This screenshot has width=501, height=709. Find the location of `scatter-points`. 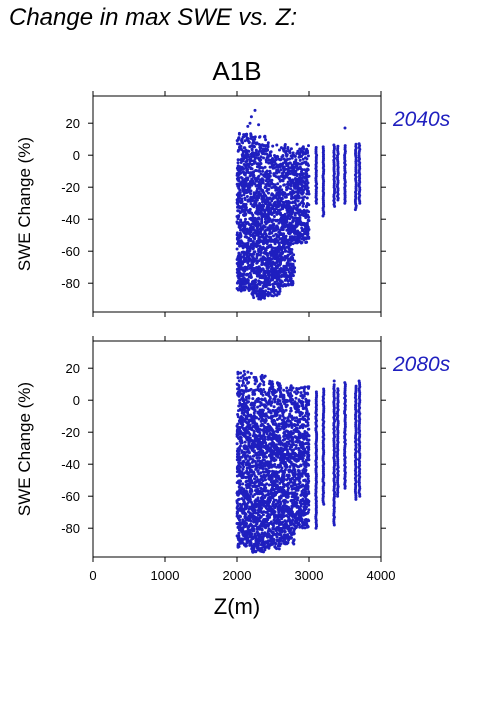

scatter-points is located at coordinates (298, 461).